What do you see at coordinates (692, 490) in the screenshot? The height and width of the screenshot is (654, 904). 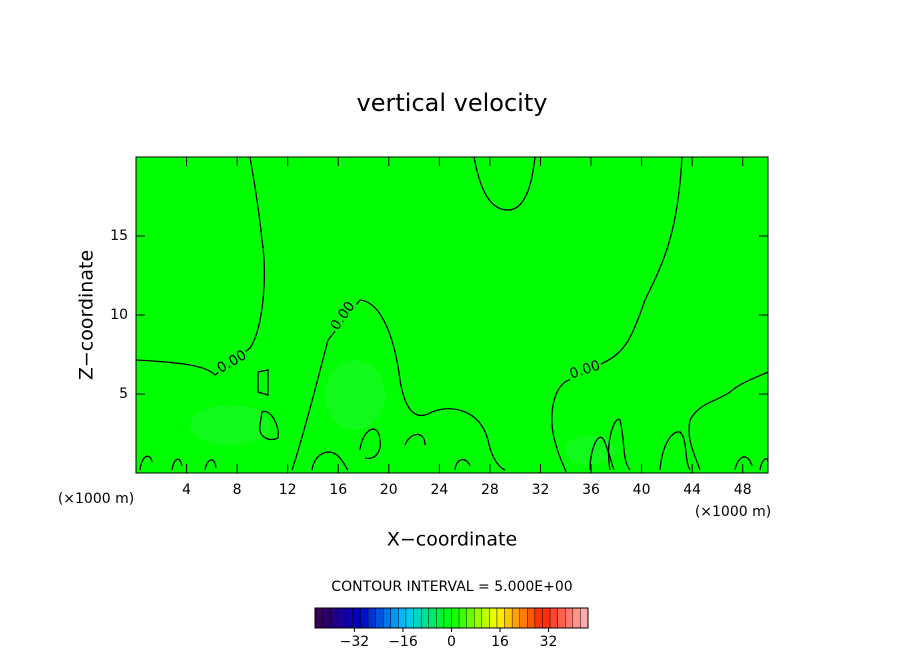 I see `x-tick-label: 44` at bounding box center [692, 490].